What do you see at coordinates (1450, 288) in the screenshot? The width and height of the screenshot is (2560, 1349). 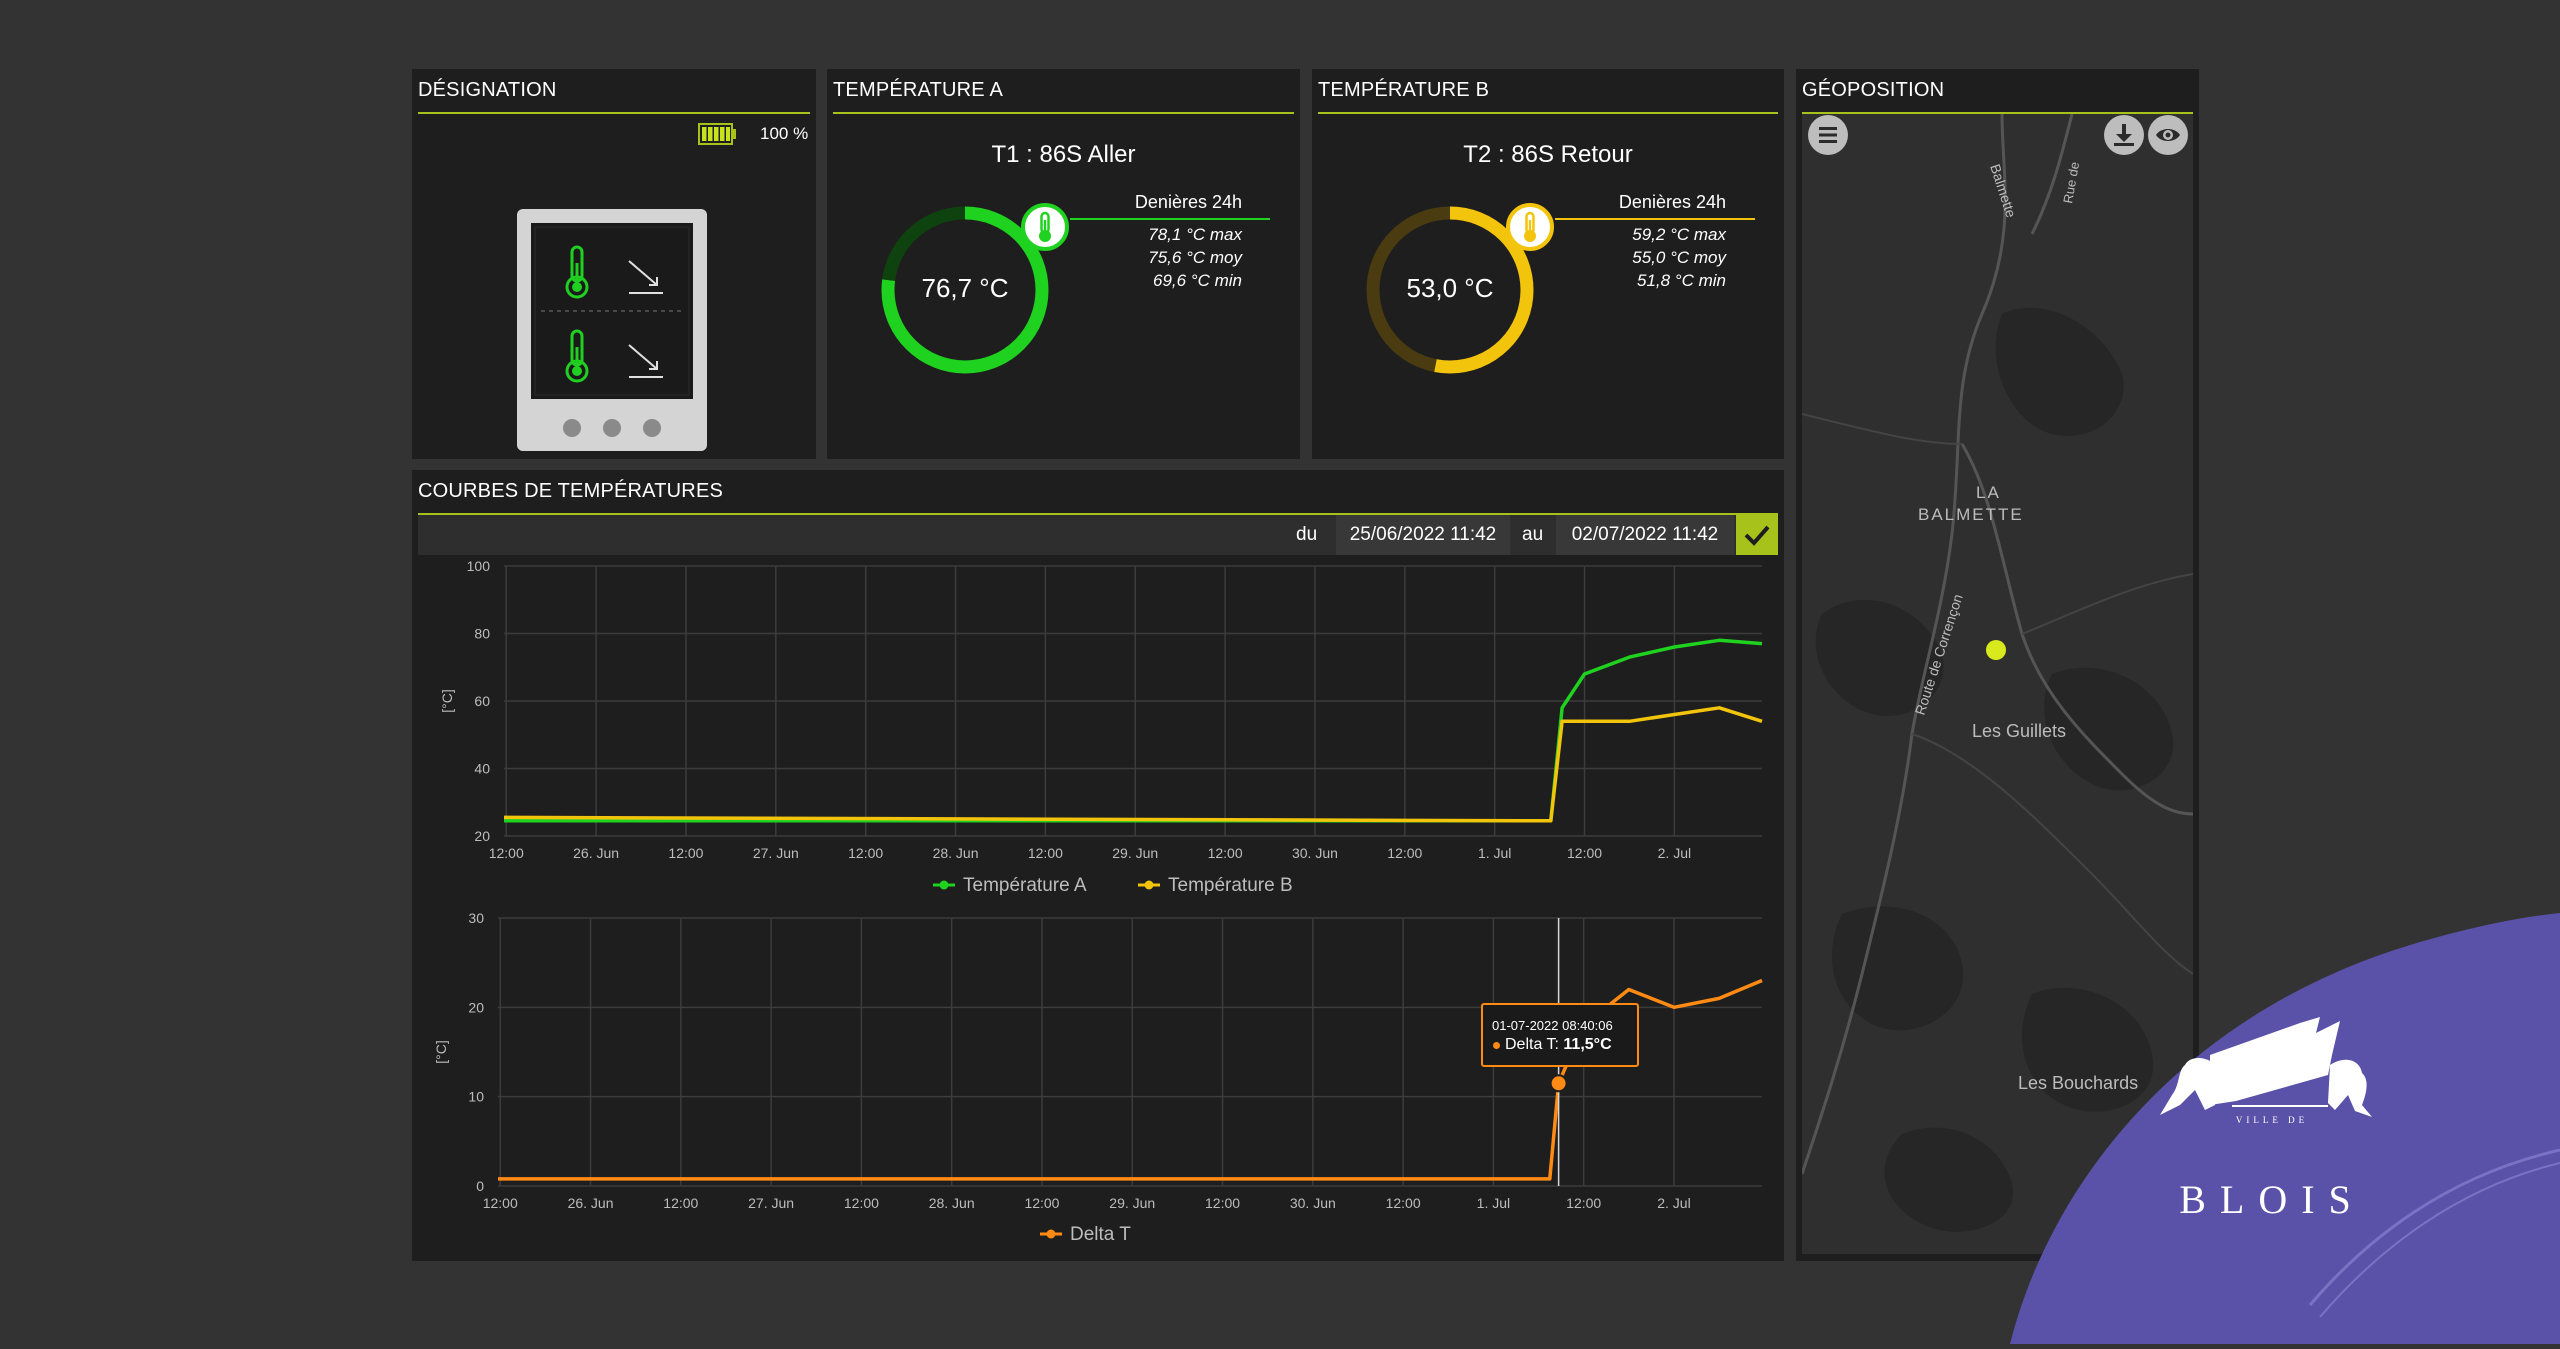 I see `current-temperature: 53,0 °C` at bounding box center [1450, 288].